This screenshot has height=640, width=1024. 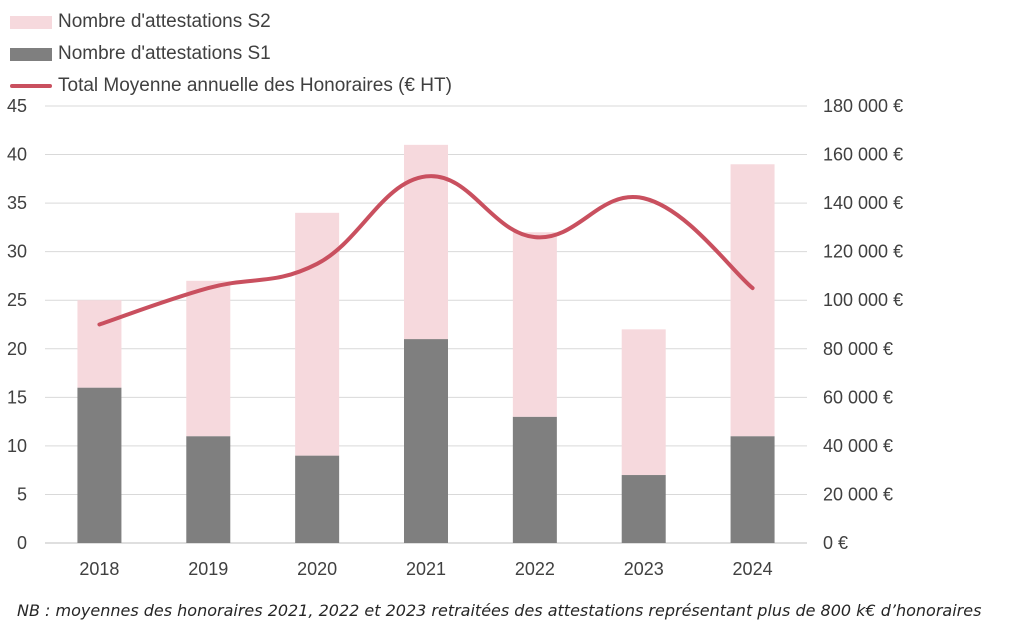 I want to click on right-axis-tick-label: 120 000 €, so click(x=863, y=252).